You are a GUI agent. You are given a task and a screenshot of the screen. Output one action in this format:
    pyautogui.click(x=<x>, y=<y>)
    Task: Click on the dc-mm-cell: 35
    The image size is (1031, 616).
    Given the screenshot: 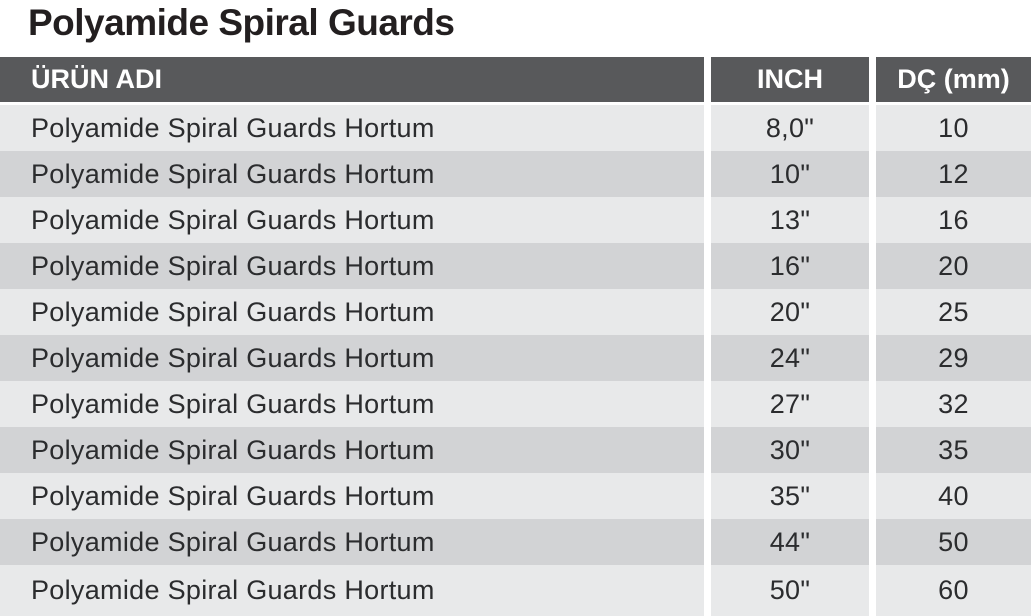 What is the action you would take?
    pyautogui.click(x=953, y=450)
    